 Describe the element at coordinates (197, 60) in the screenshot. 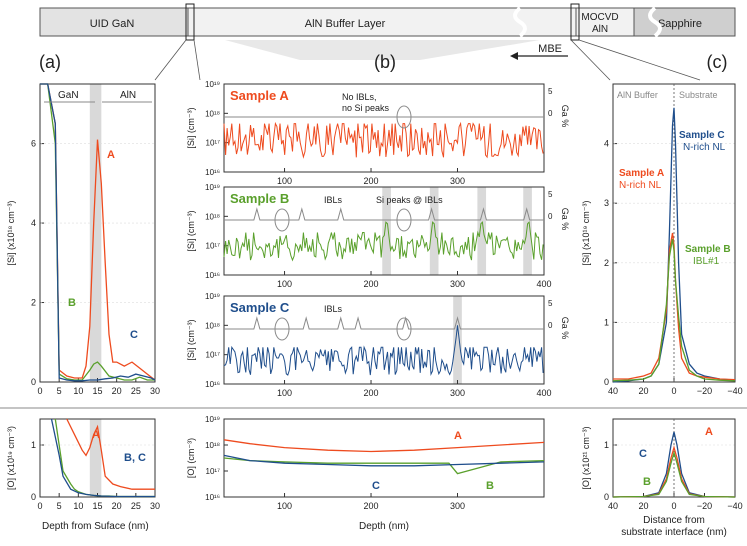

I see `zoom-line-a2` at that location.